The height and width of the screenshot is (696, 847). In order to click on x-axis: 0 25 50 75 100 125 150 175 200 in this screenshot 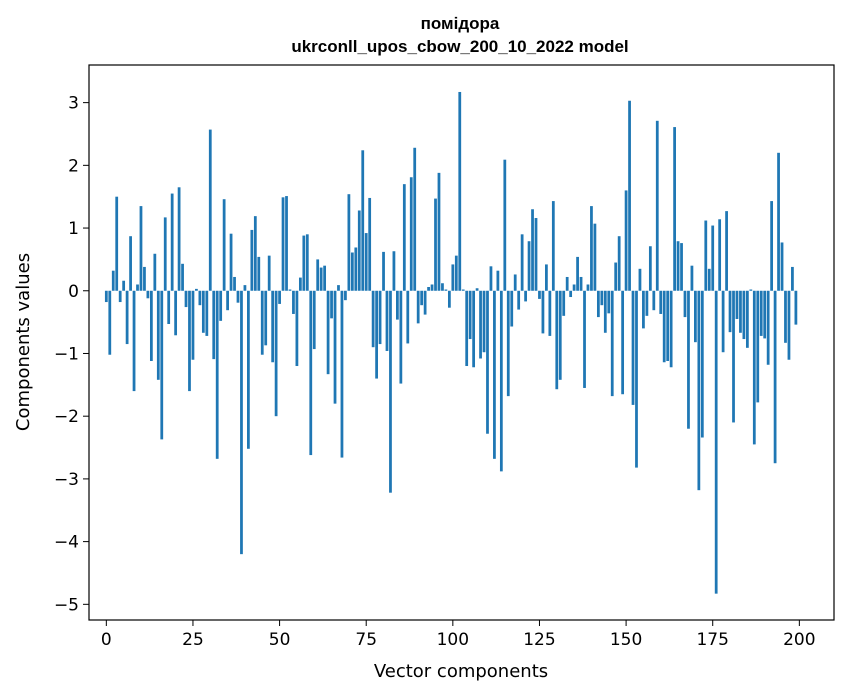, I will do `click(458, 635)`.